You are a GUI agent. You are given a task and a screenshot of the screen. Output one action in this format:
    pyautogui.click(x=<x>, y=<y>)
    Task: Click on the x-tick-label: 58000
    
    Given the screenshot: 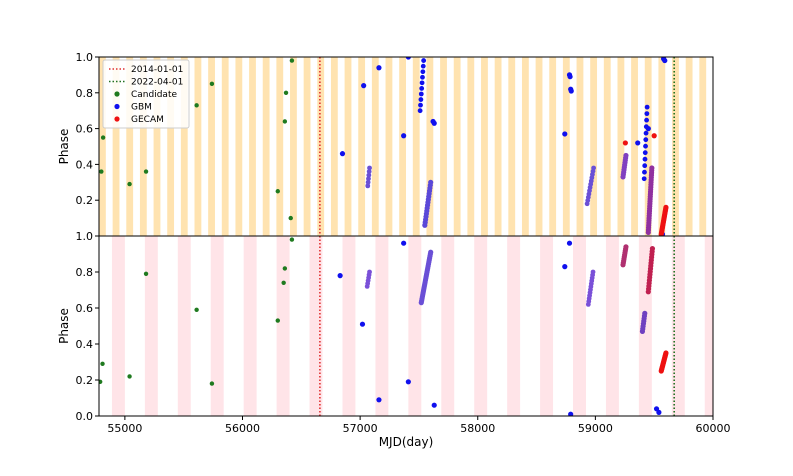 What is the action you would take?
    pyautogui.click(x=477, y=428)
    